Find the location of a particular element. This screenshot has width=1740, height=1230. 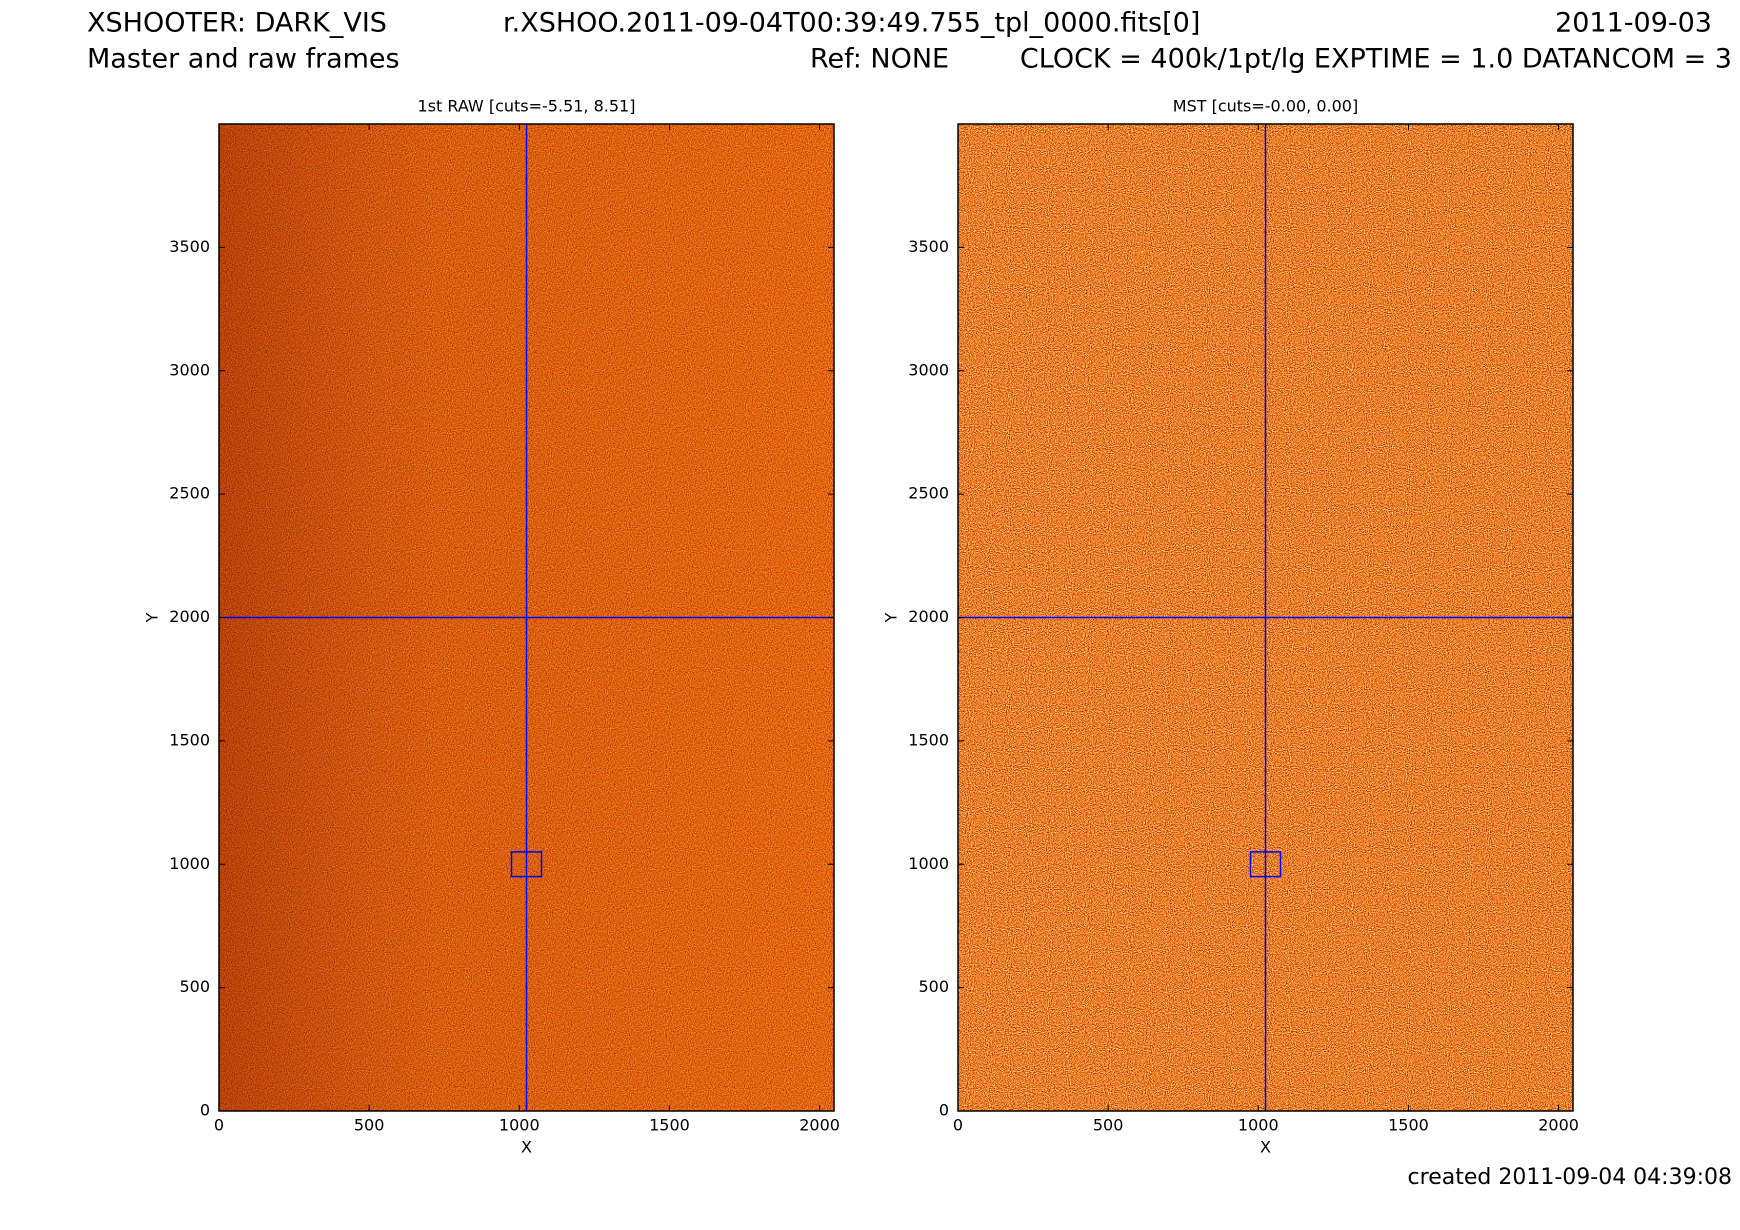

header-title: XSHOOTER: DARK_VIS is located at coordinates (237, 23).